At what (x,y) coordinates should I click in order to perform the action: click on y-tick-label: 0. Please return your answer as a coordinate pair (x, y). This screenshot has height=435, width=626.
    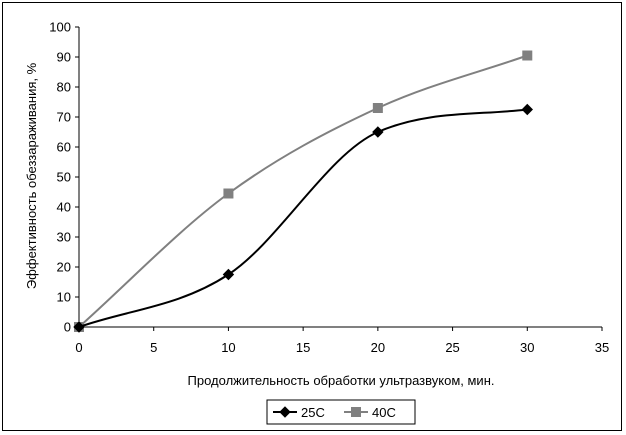
    Looking at the image, I should click on (67, 327).